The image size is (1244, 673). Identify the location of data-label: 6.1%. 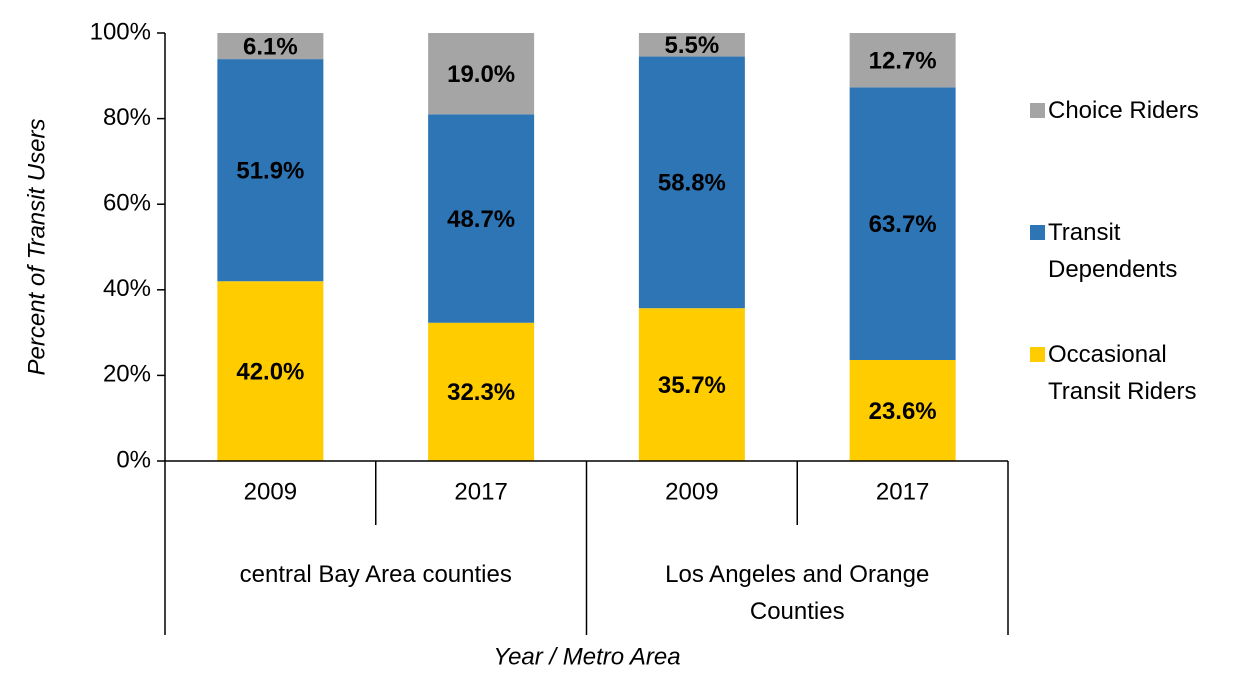
(270, 46).